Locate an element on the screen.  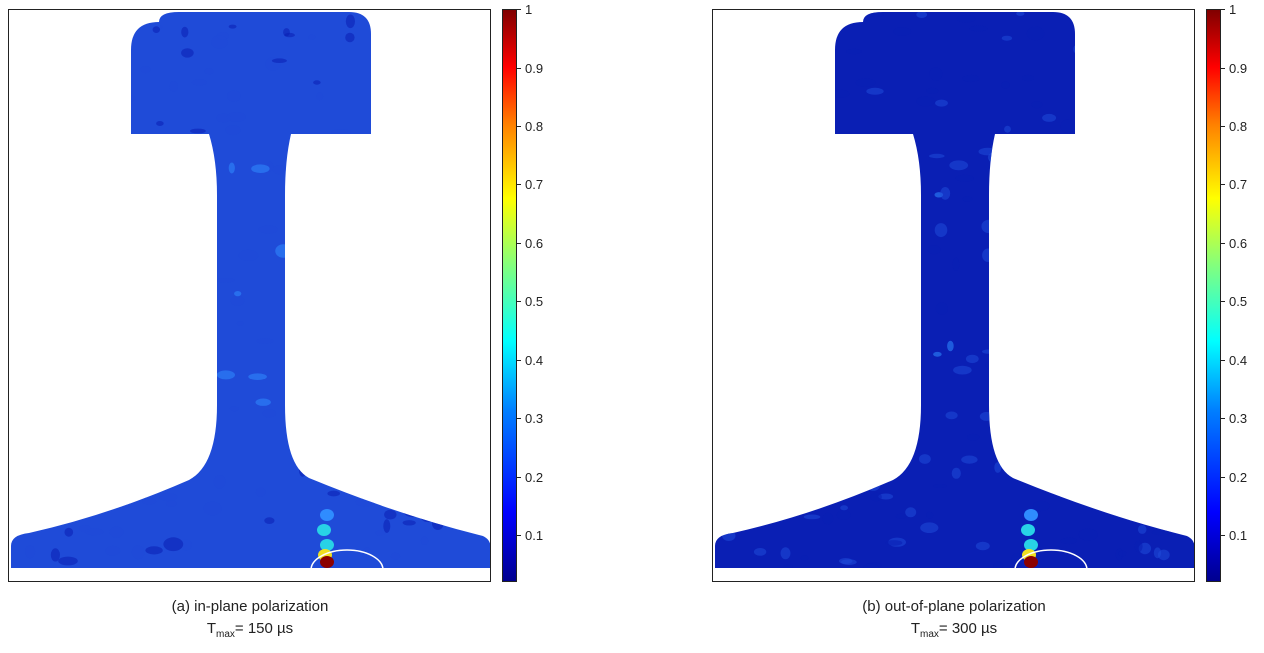
caption-title: (a) in-plane polarization is located at coordinates (250, 606).